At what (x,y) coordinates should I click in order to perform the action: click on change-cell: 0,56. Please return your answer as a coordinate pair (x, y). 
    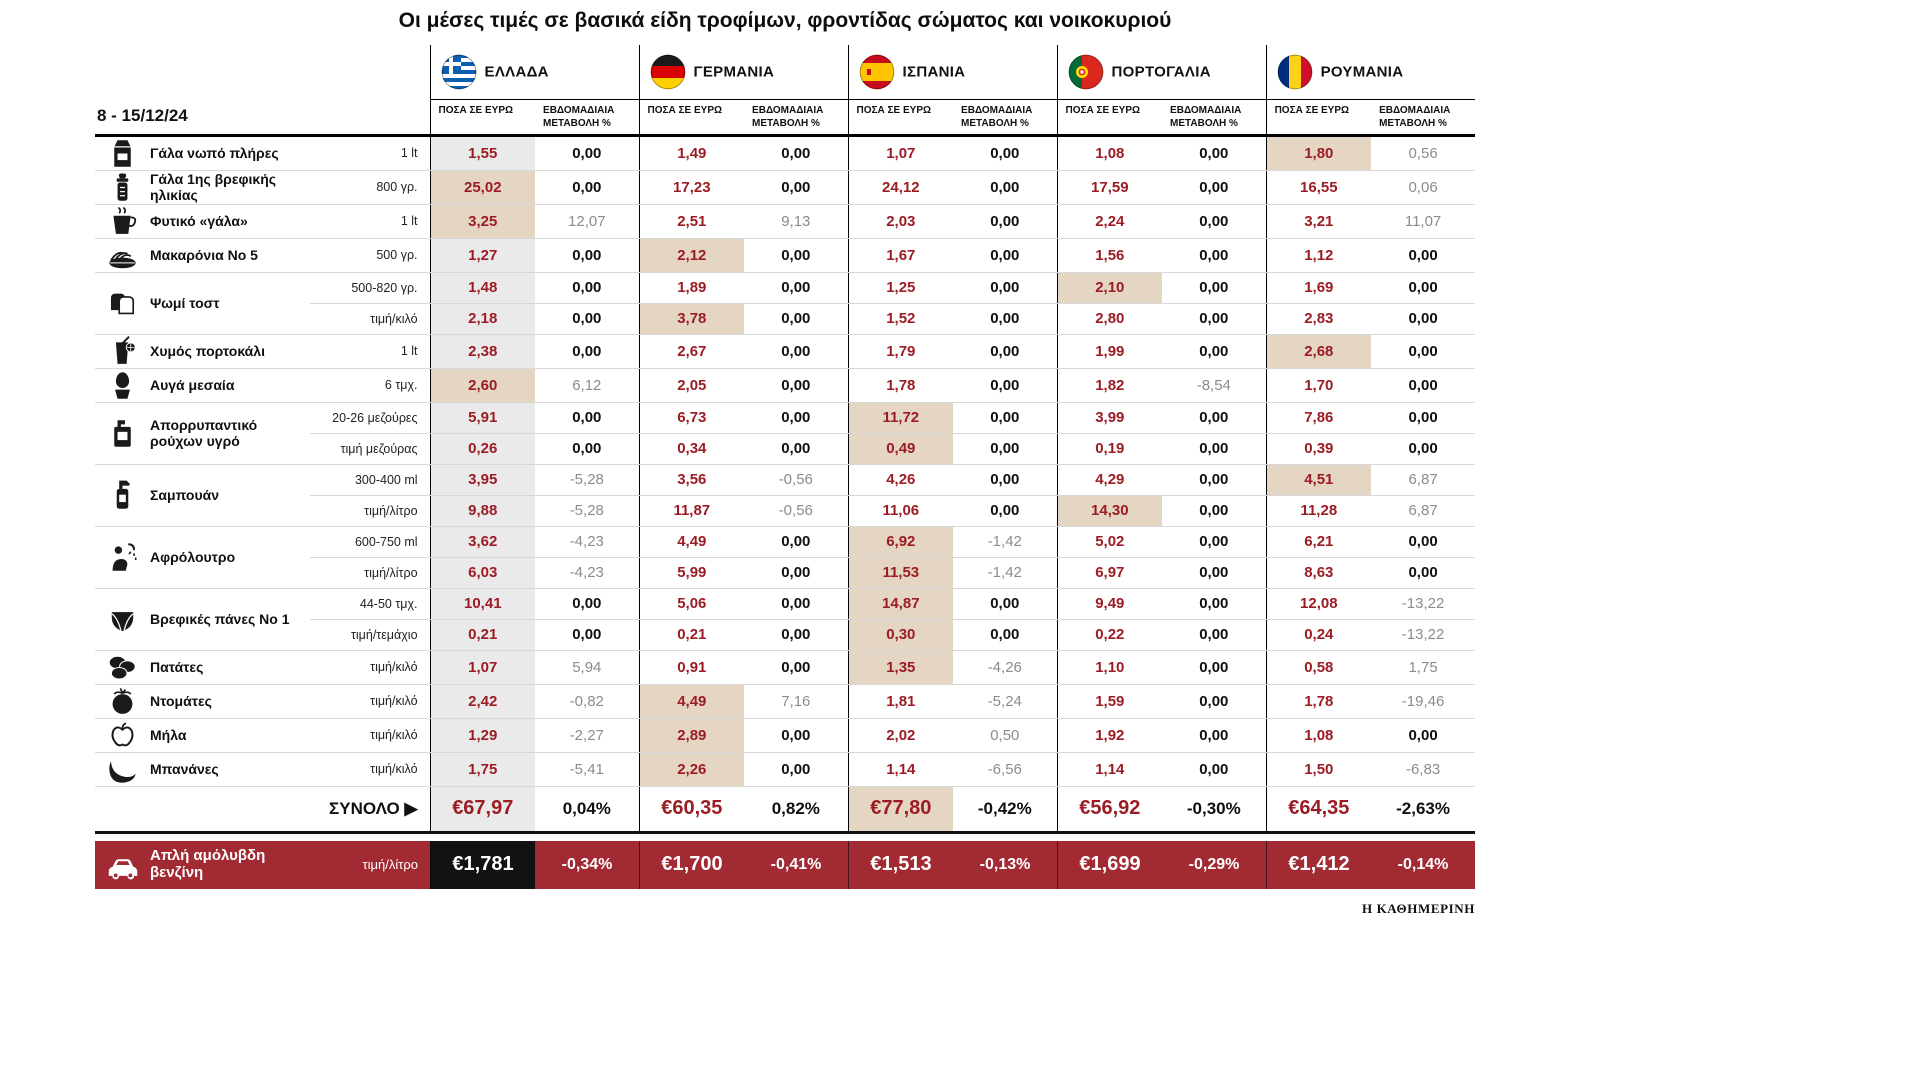
    Looking at the image, I should click on (1423, 153).